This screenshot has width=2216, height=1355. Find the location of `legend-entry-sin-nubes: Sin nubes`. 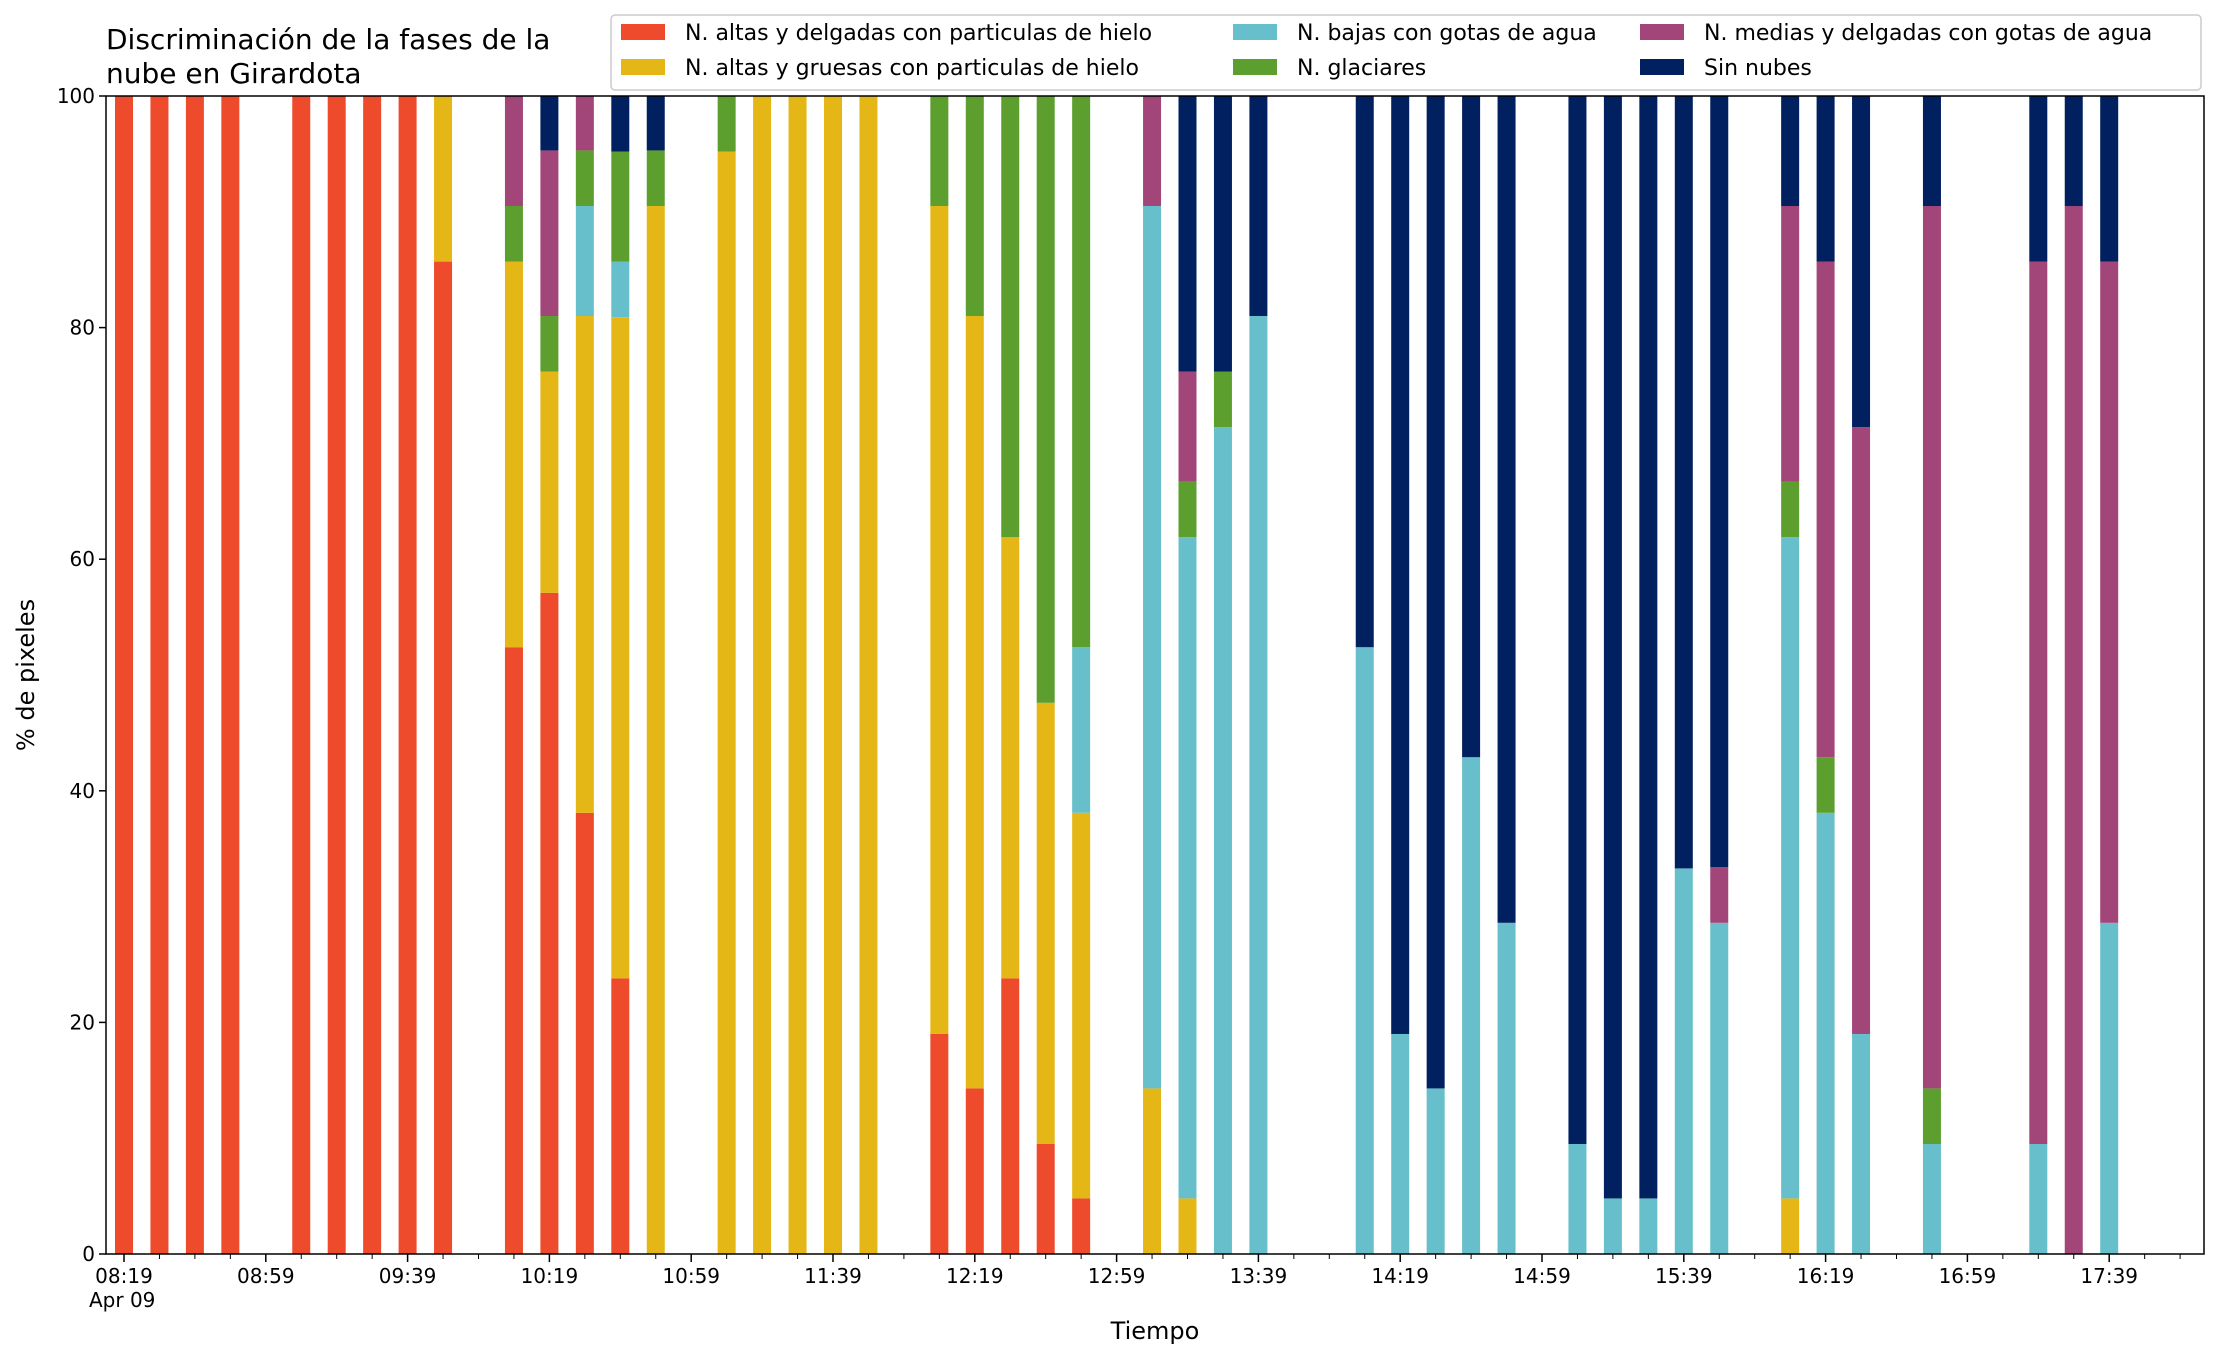

legend-entry-sin-nubes: Sin nubes is located at coordinates (1726, 68).